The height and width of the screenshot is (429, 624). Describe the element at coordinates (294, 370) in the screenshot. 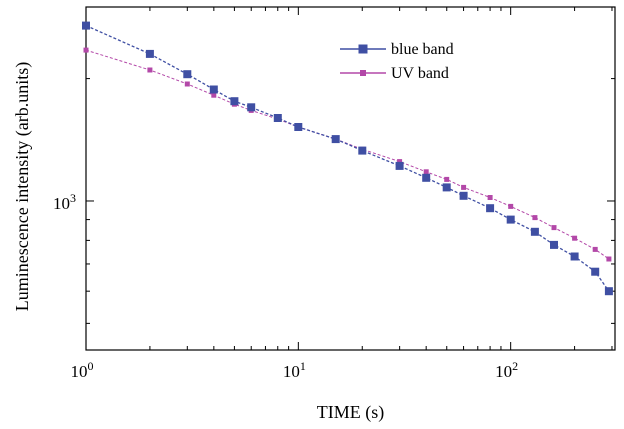

I see `x-tick-label: 10¹` at that location.